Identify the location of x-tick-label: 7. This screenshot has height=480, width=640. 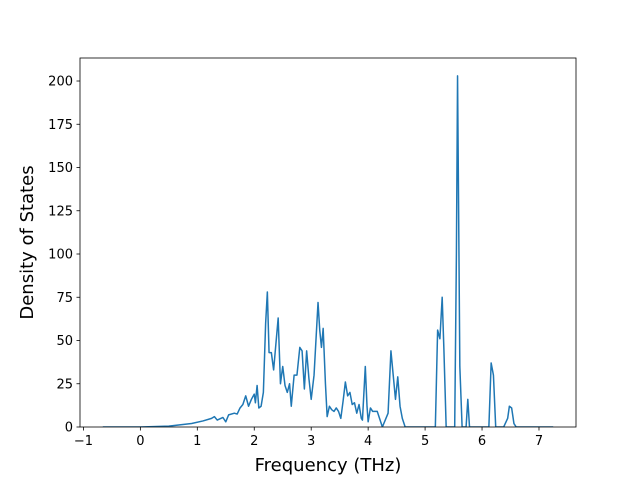
(539, 441).